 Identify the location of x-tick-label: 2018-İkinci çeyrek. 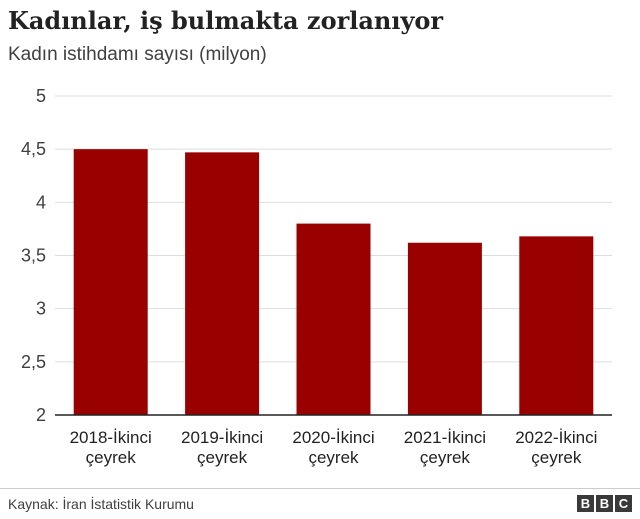
(111, 447).